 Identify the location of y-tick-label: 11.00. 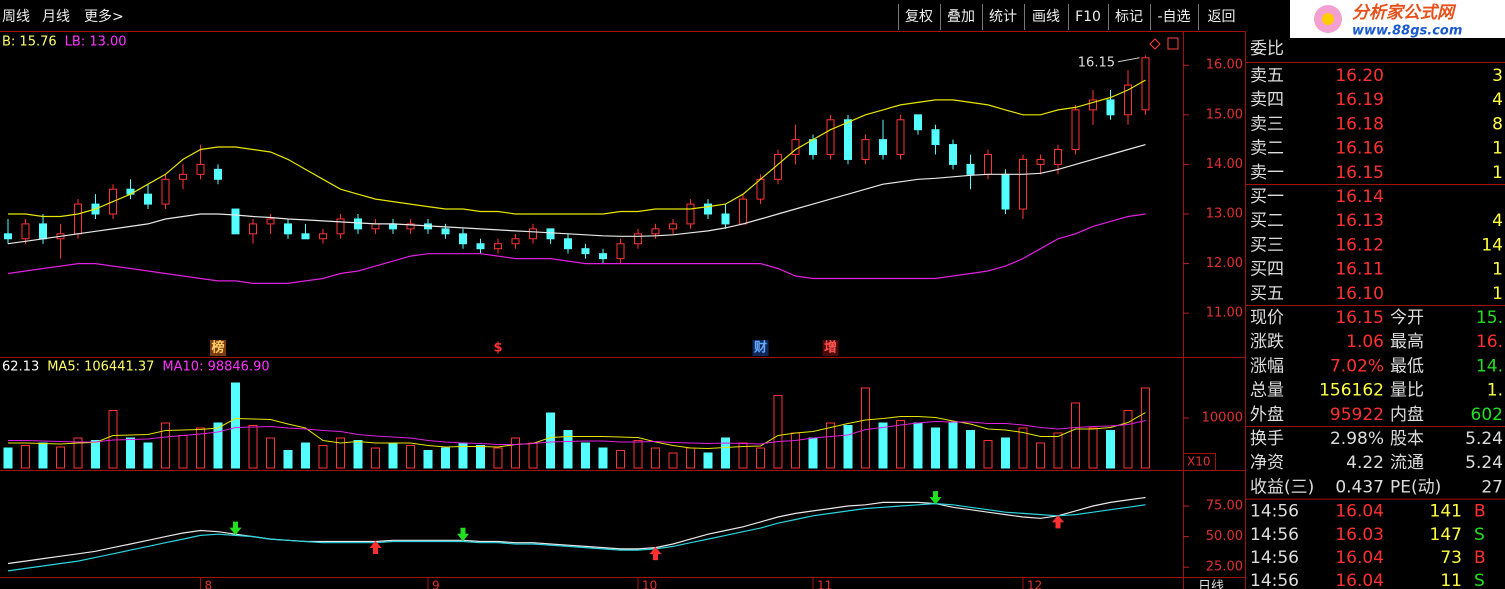
(1224, 313).